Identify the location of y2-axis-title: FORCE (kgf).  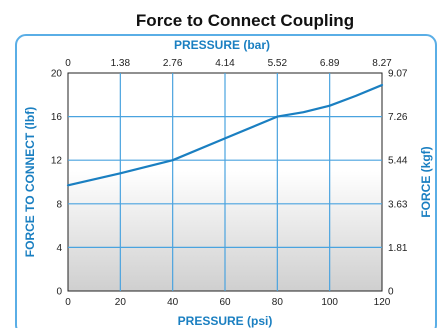
(426, 181).